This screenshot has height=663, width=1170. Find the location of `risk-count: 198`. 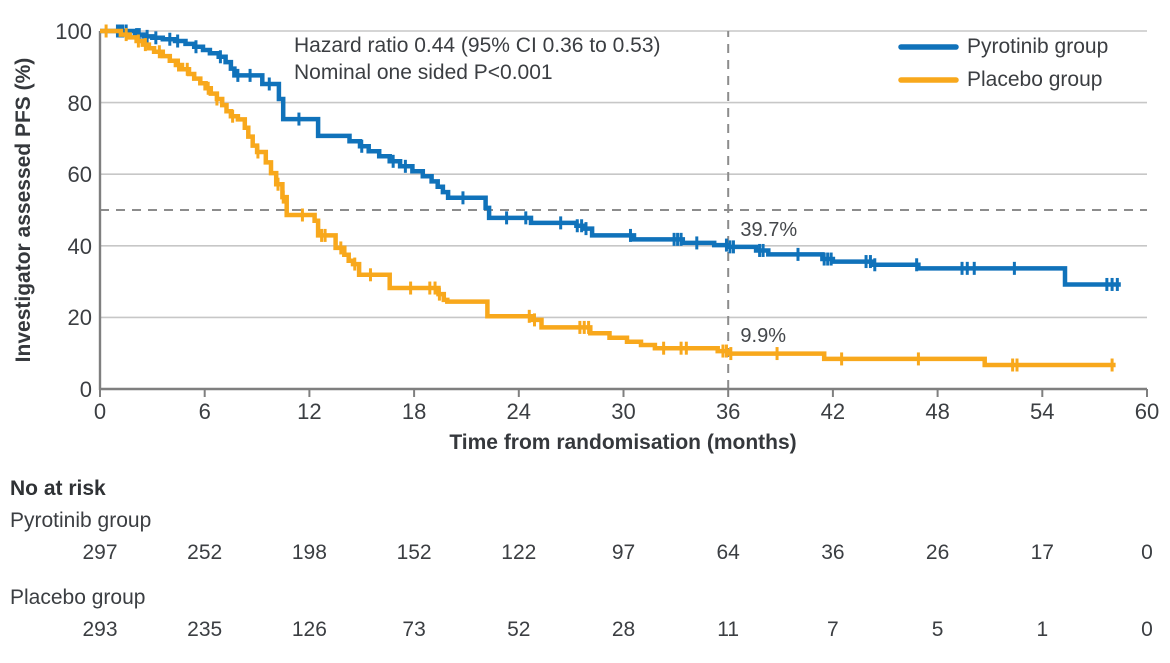

risk-count: 198 is located at coordinates (309, 552).